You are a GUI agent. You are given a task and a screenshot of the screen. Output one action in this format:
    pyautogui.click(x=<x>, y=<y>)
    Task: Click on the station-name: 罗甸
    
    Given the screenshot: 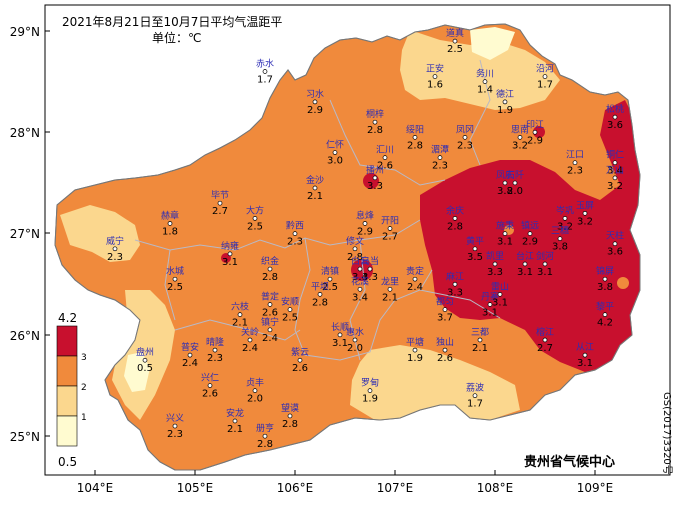 What is the action you would take?
    pyautogui.click(x=370, y=383)
    